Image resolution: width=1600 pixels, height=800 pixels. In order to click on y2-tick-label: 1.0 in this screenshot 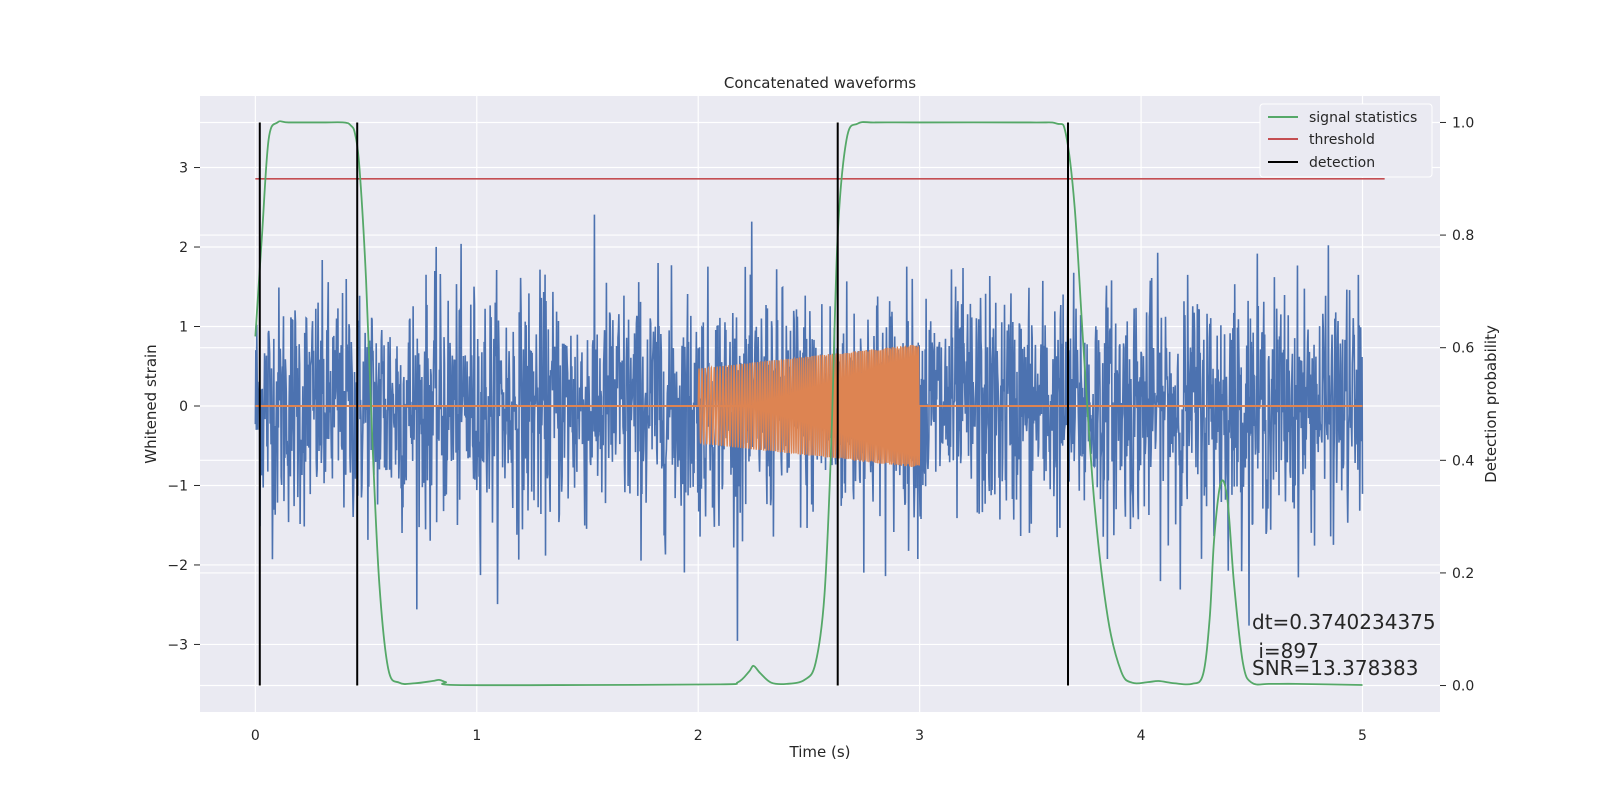, I will do `click(1463, 123)`.